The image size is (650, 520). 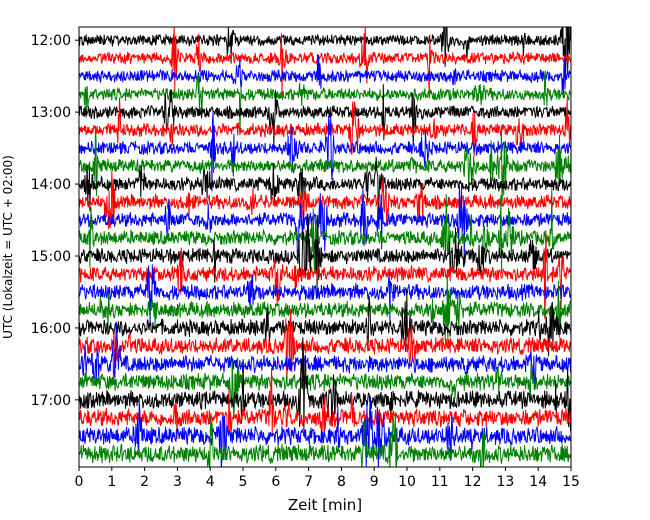 I want to click on trace-15:15, so click(x=325, y=275).